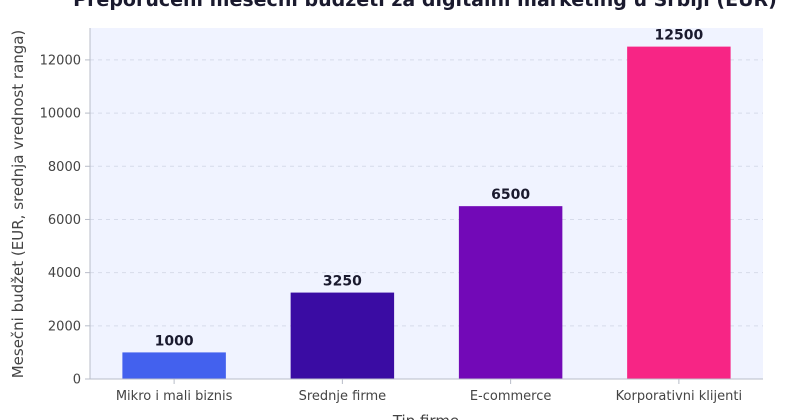 The height and width of the screenshot is (420, 800). What do you see at coordinates (679, 396) in the screenshot?
I see `x-tick-label: Korporativni klijenti` at bounding box center [679, 396].